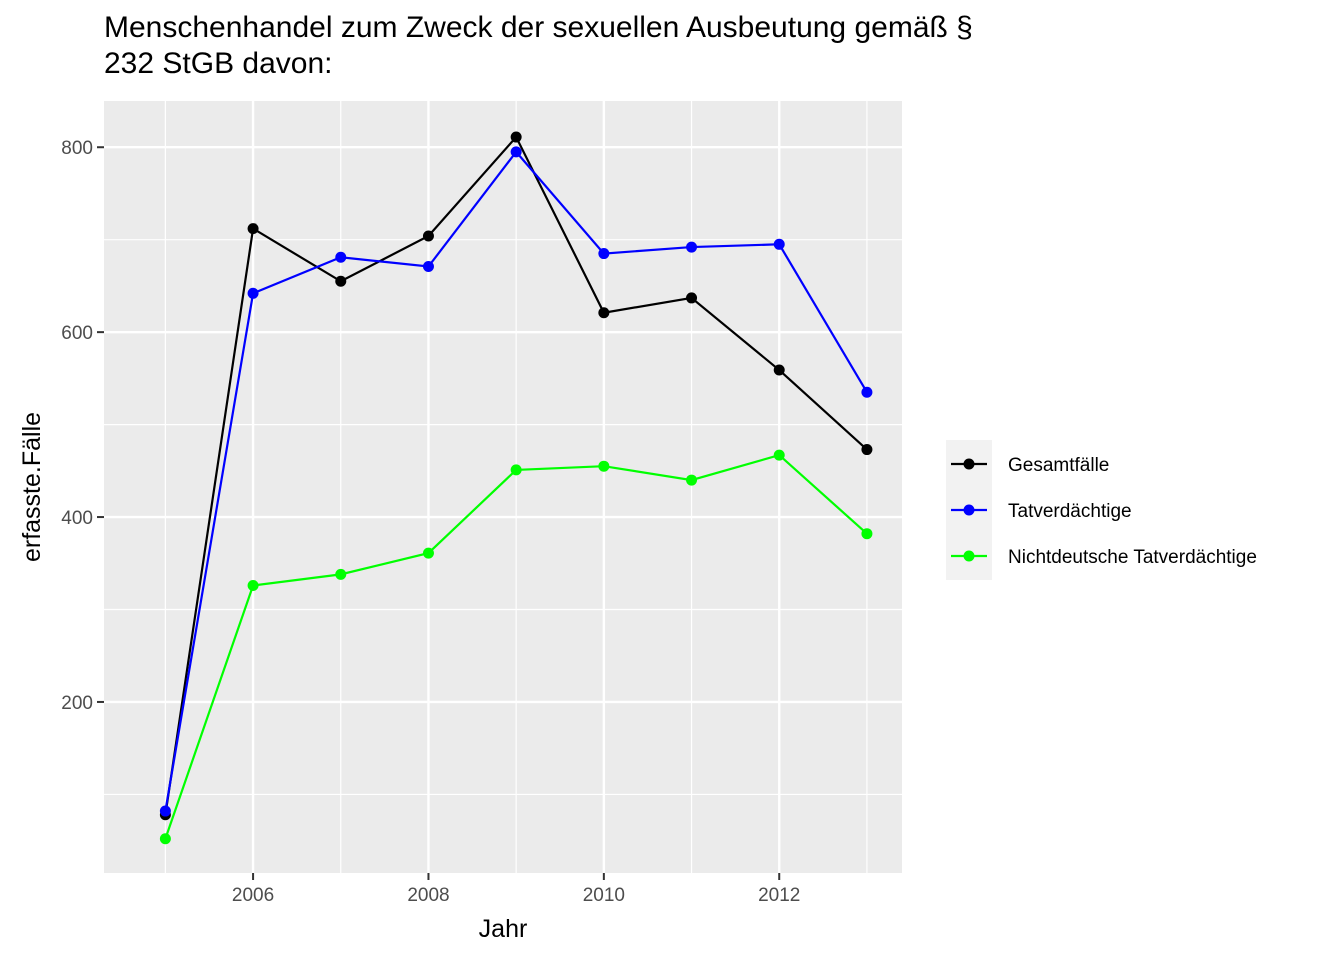 The width and height of the screenshot is (1344, 960). Describe the element at coordinates (779, 895) in the screenshot. I see `x-tick-label: 2012` at that location.